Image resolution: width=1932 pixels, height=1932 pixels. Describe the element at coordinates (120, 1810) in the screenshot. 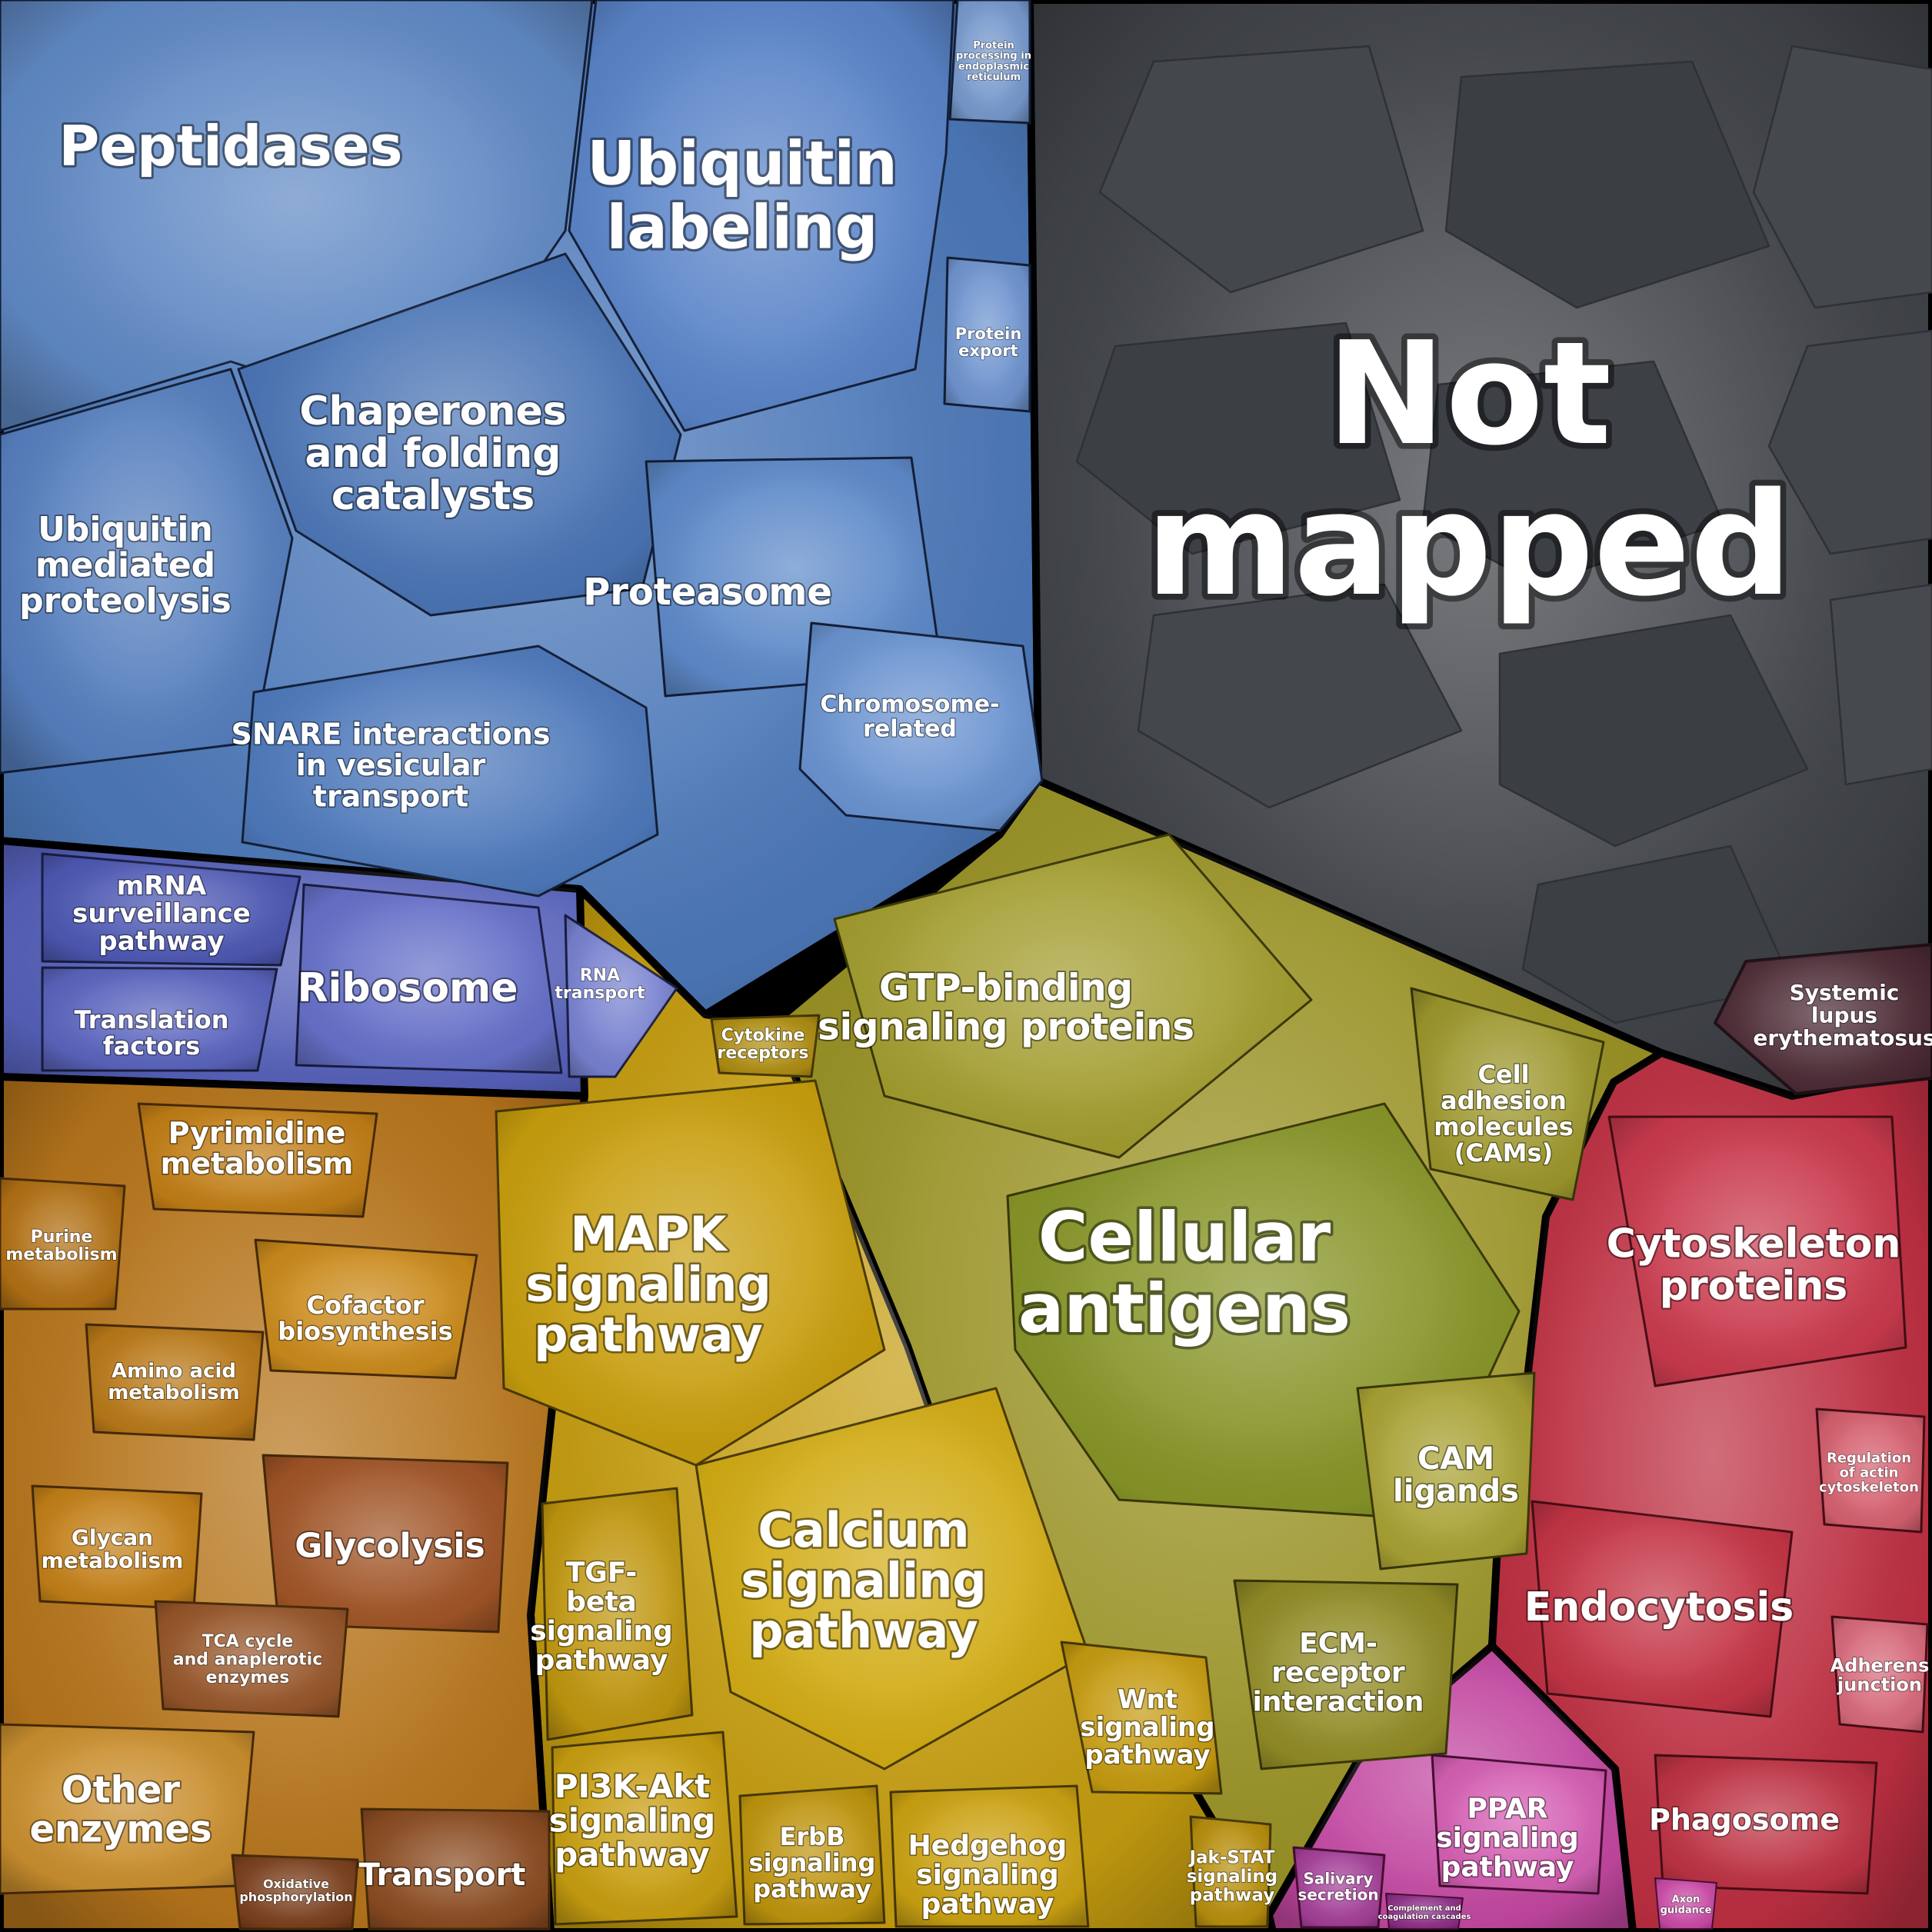

I see `other-enzymes-label: Other enzymes` at that location.